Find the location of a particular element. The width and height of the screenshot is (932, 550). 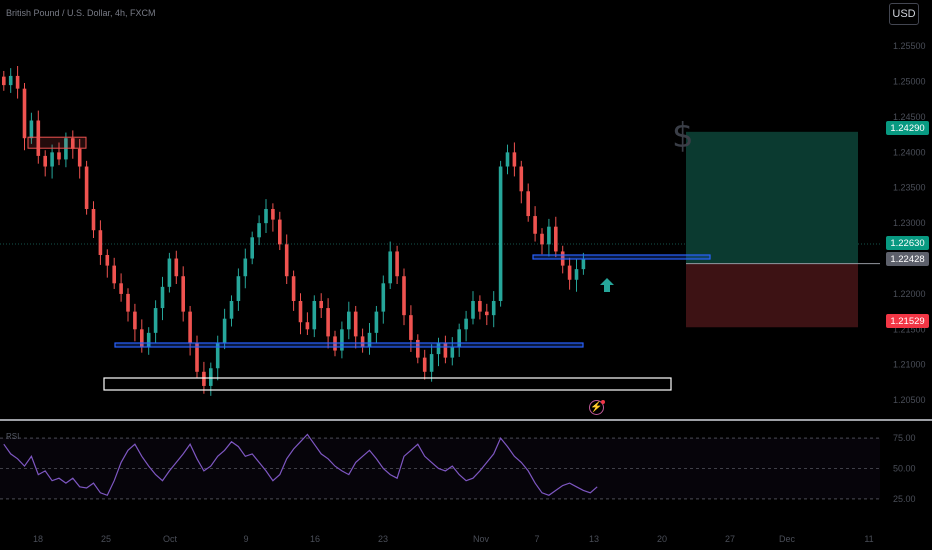

time-label: 23 is located at coordinates (383, 539).